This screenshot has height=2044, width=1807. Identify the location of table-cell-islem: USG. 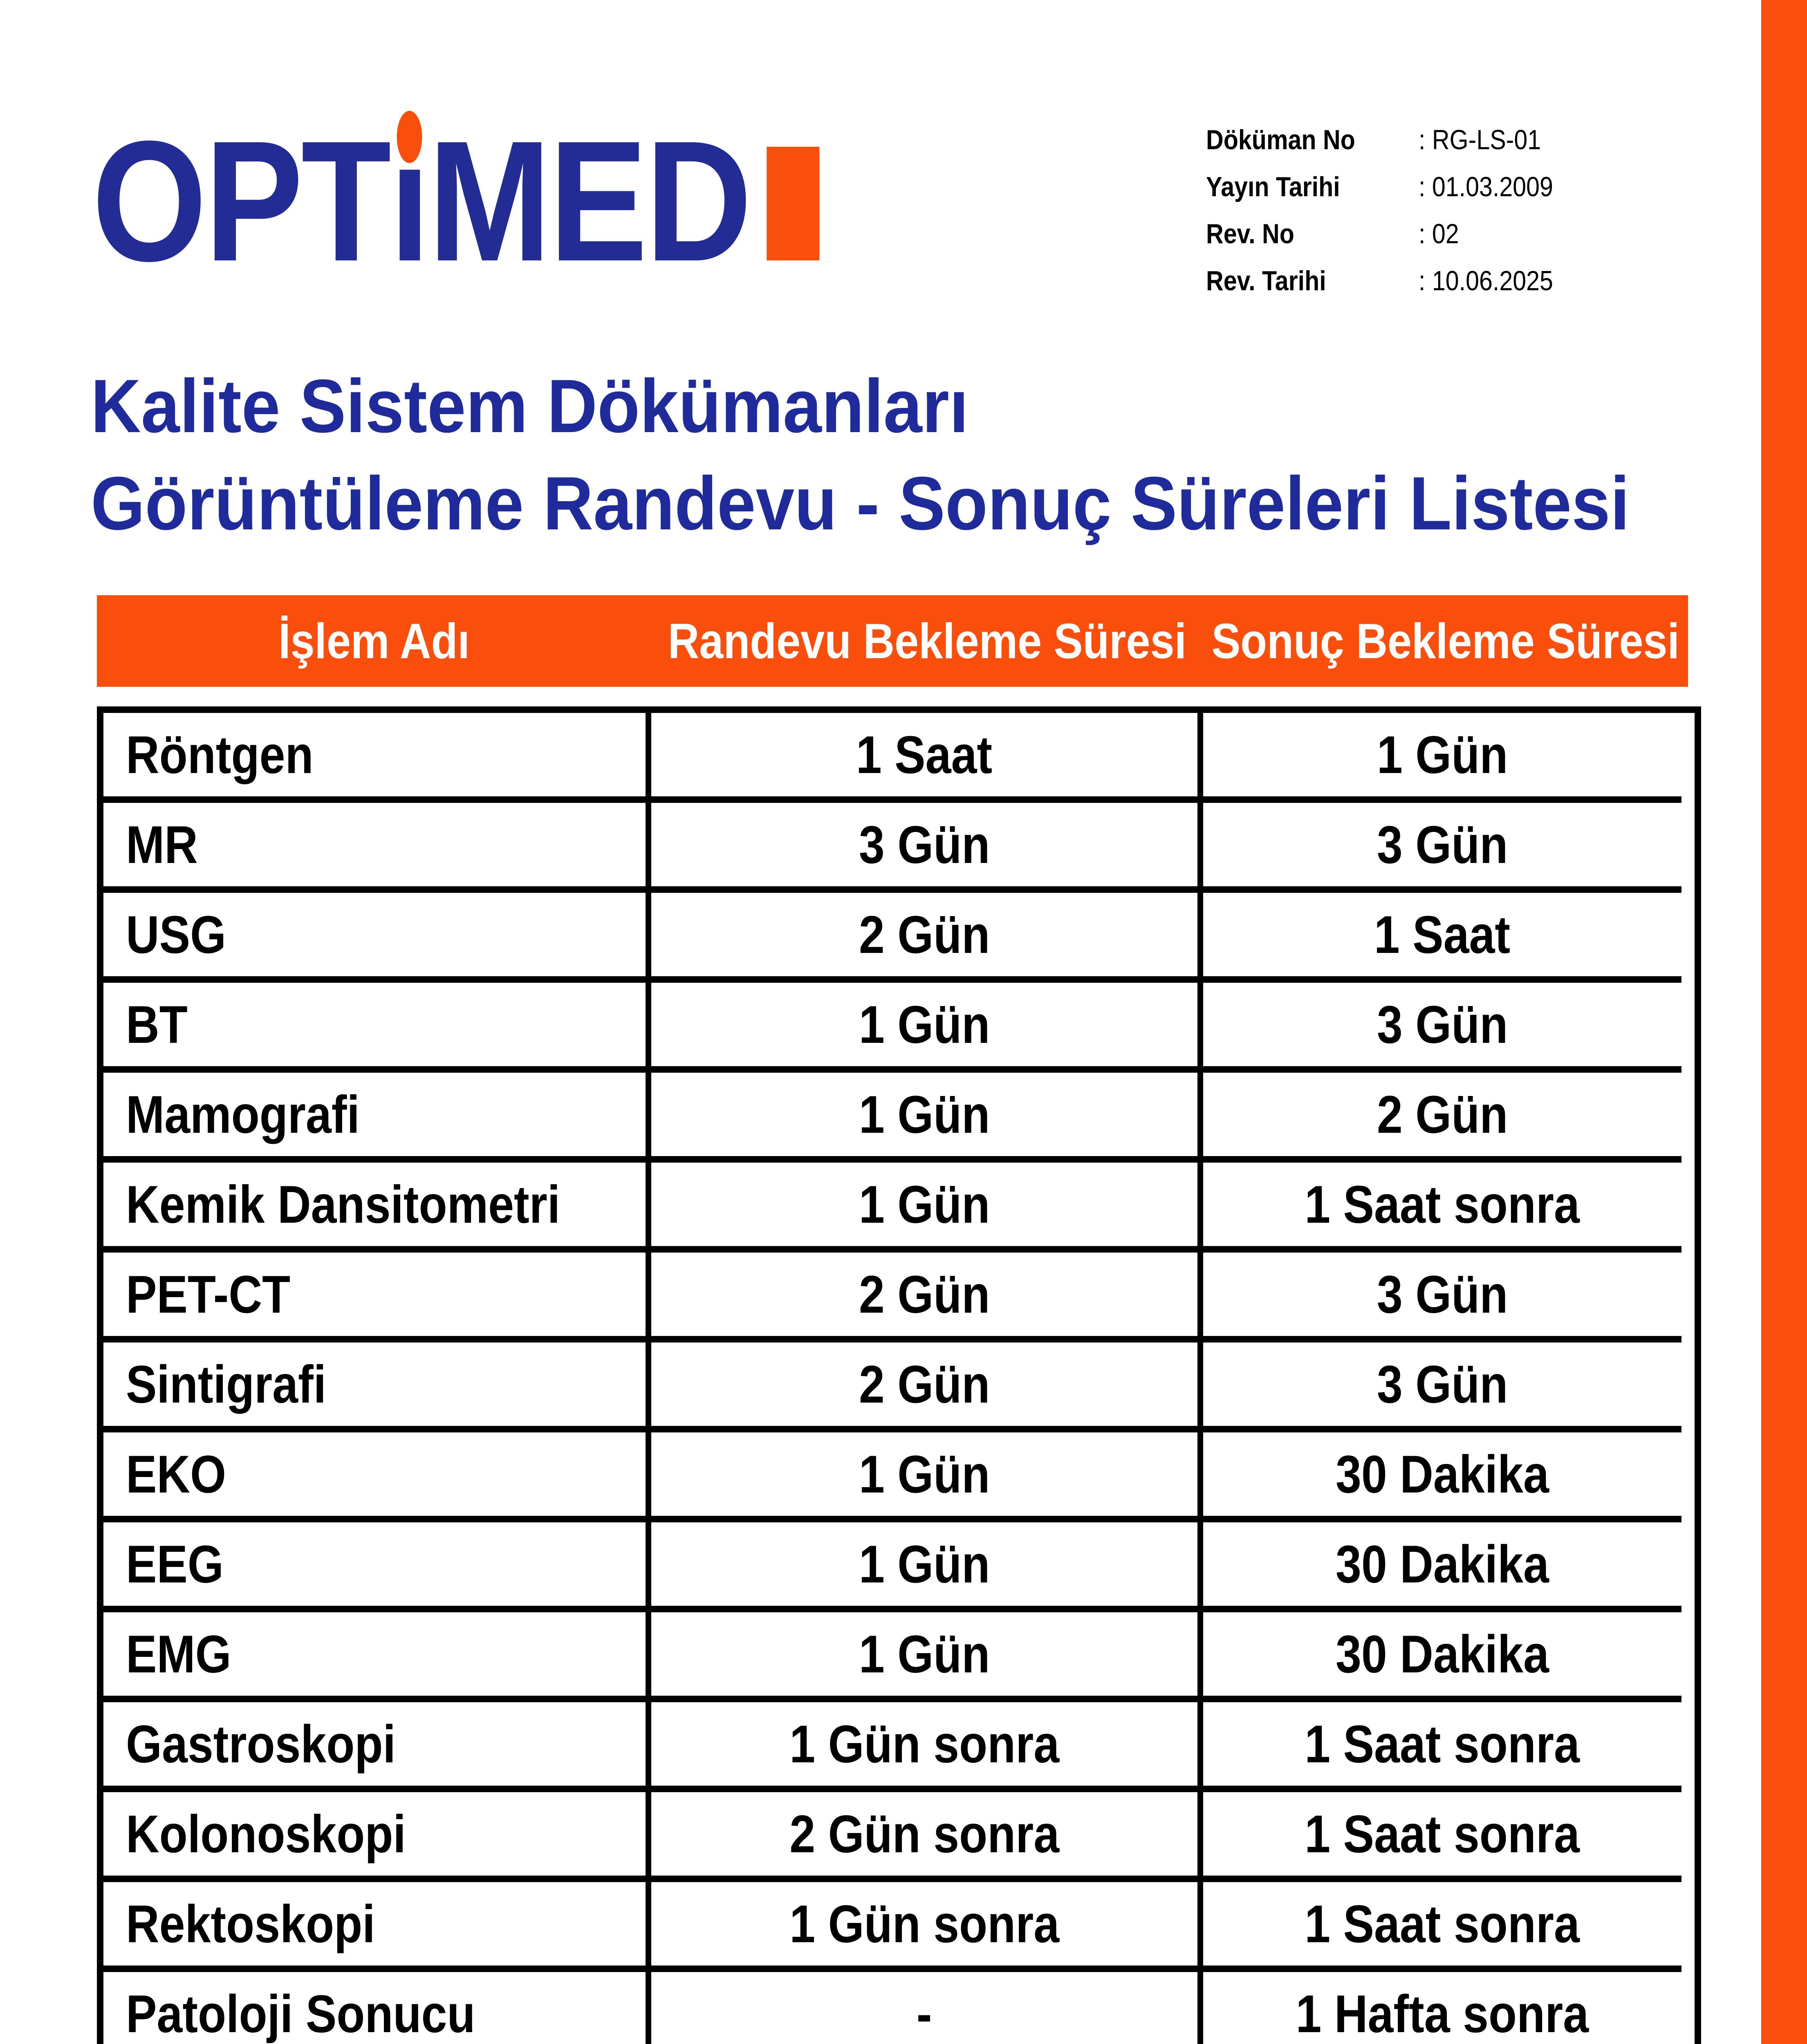
(377, 938).